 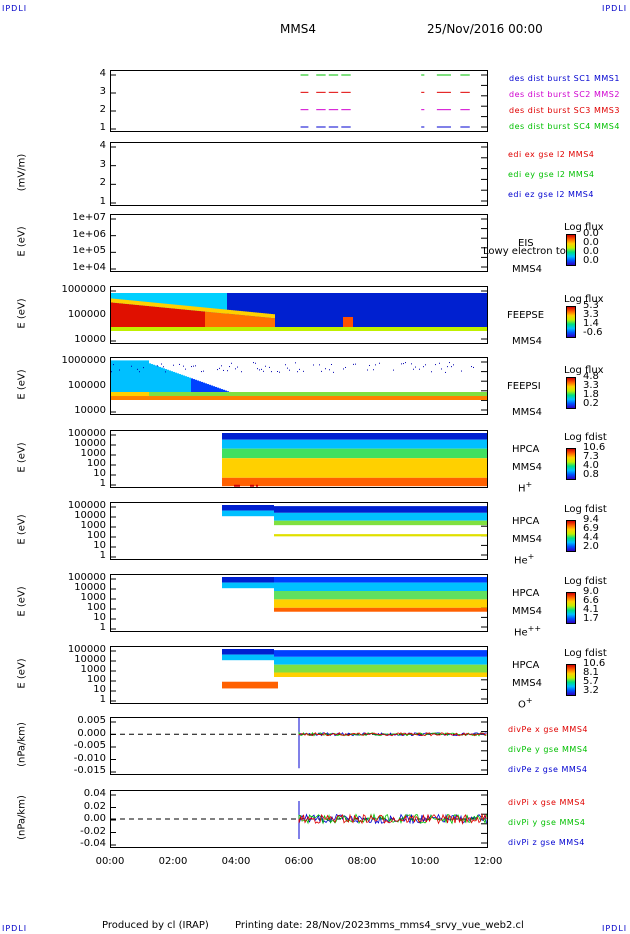 What do you see at coordinates (593, 332) in the screenshot?
I see `colorbar-tick: -0.6` at bounding box center [593, 332].